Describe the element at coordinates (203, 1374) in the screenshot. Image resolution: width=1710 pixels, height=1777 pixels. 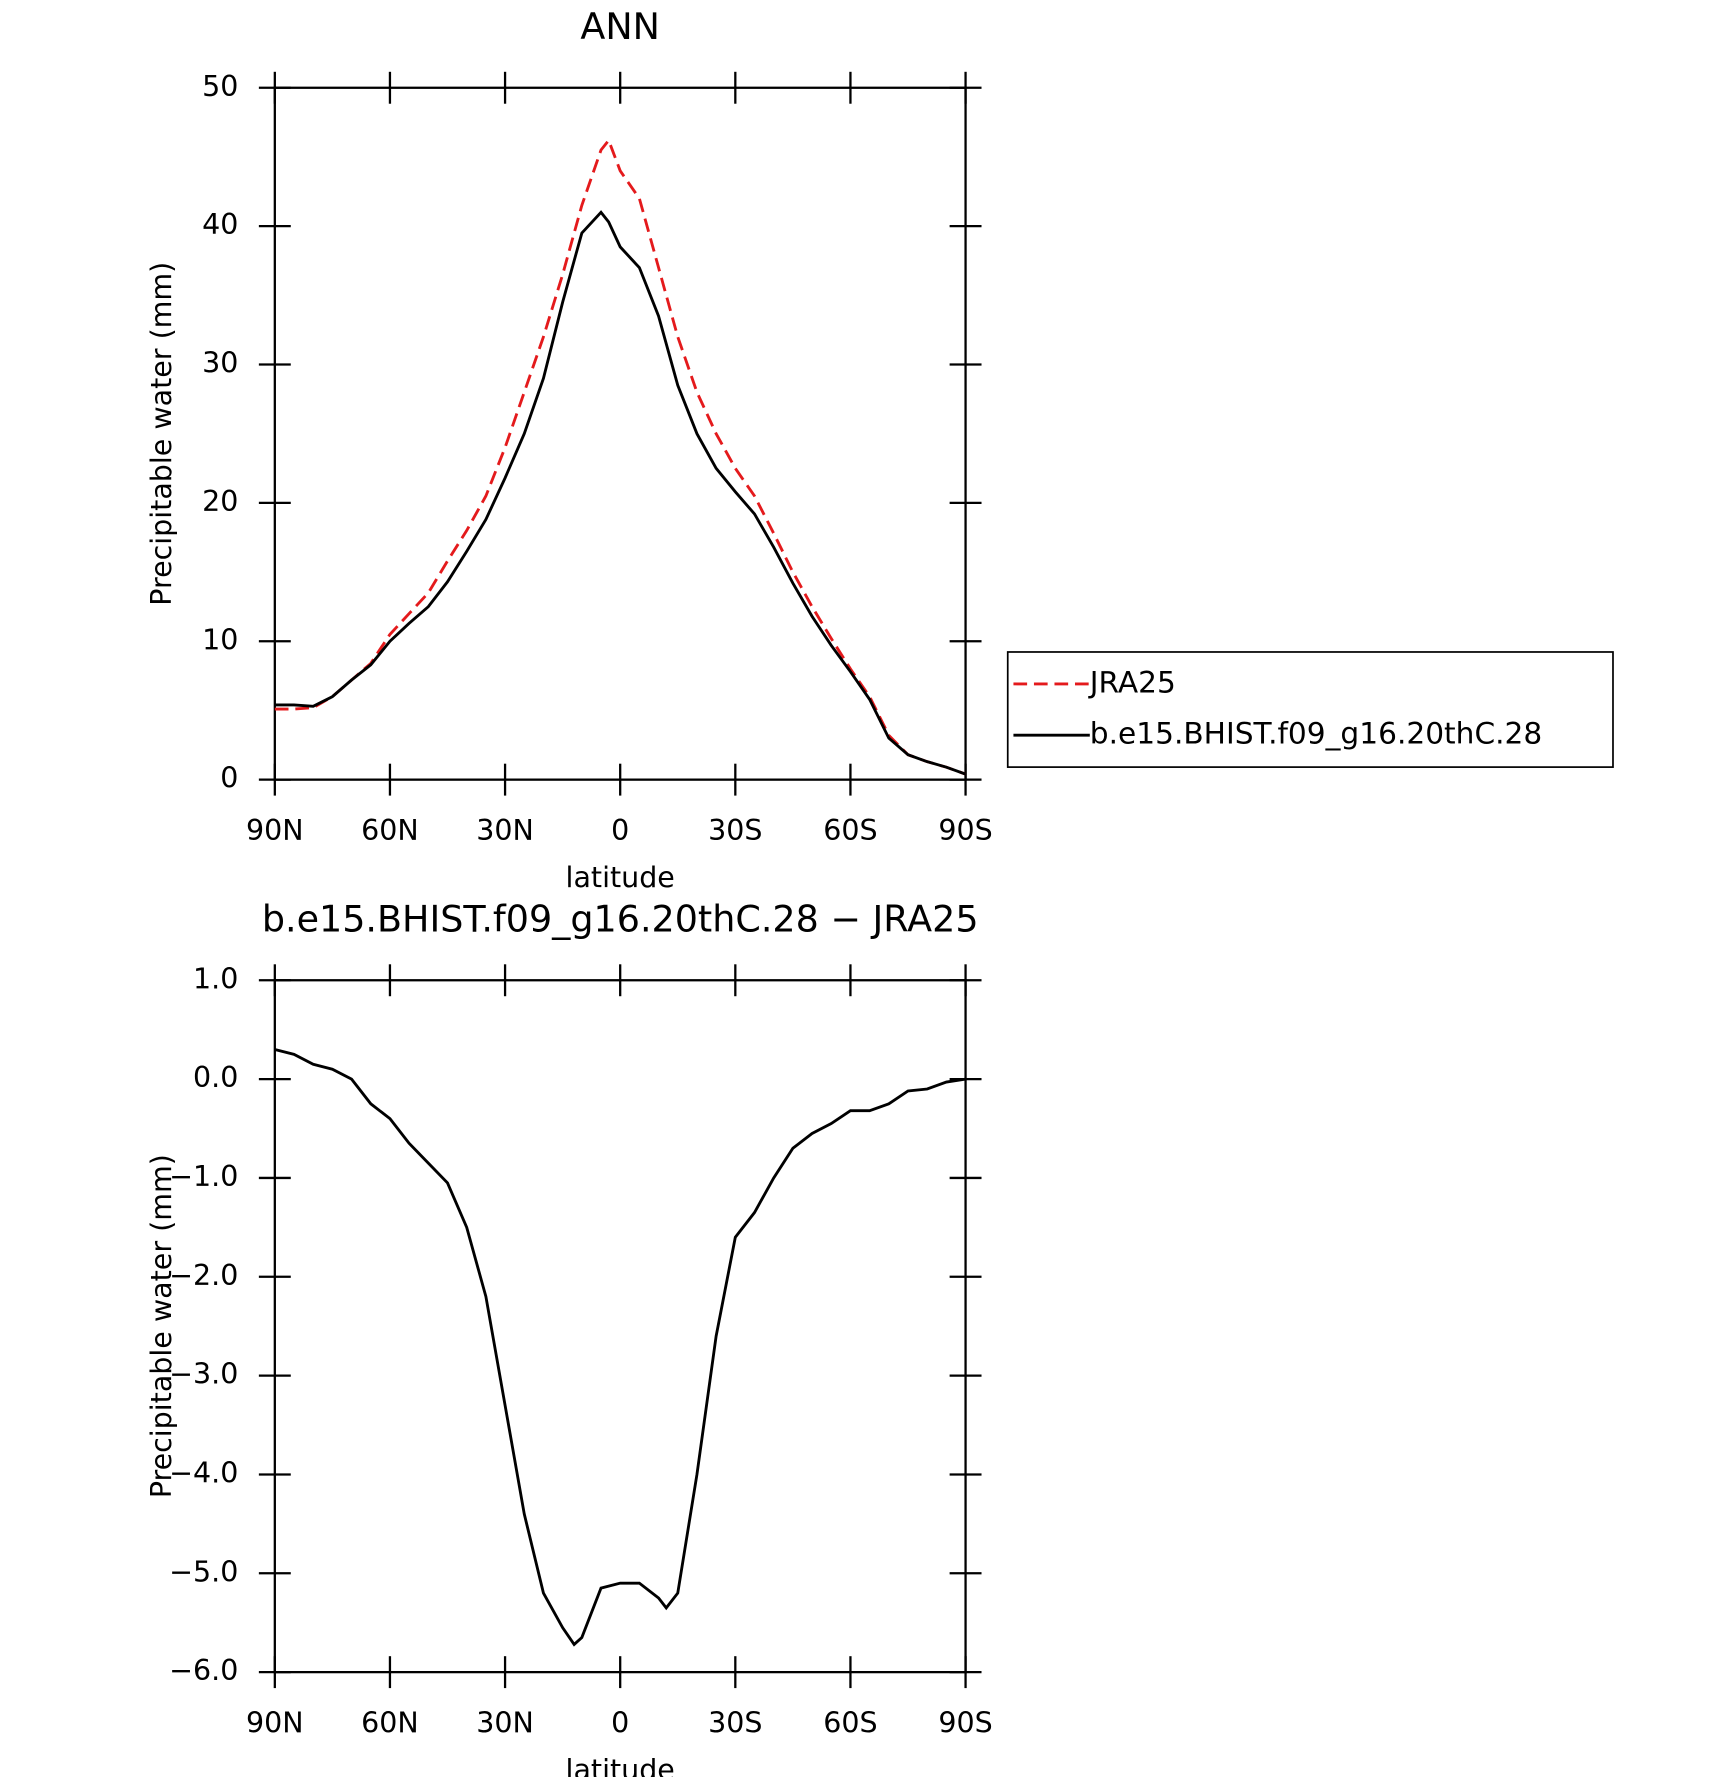
I see `y-tick-label: −3.0` at that location.